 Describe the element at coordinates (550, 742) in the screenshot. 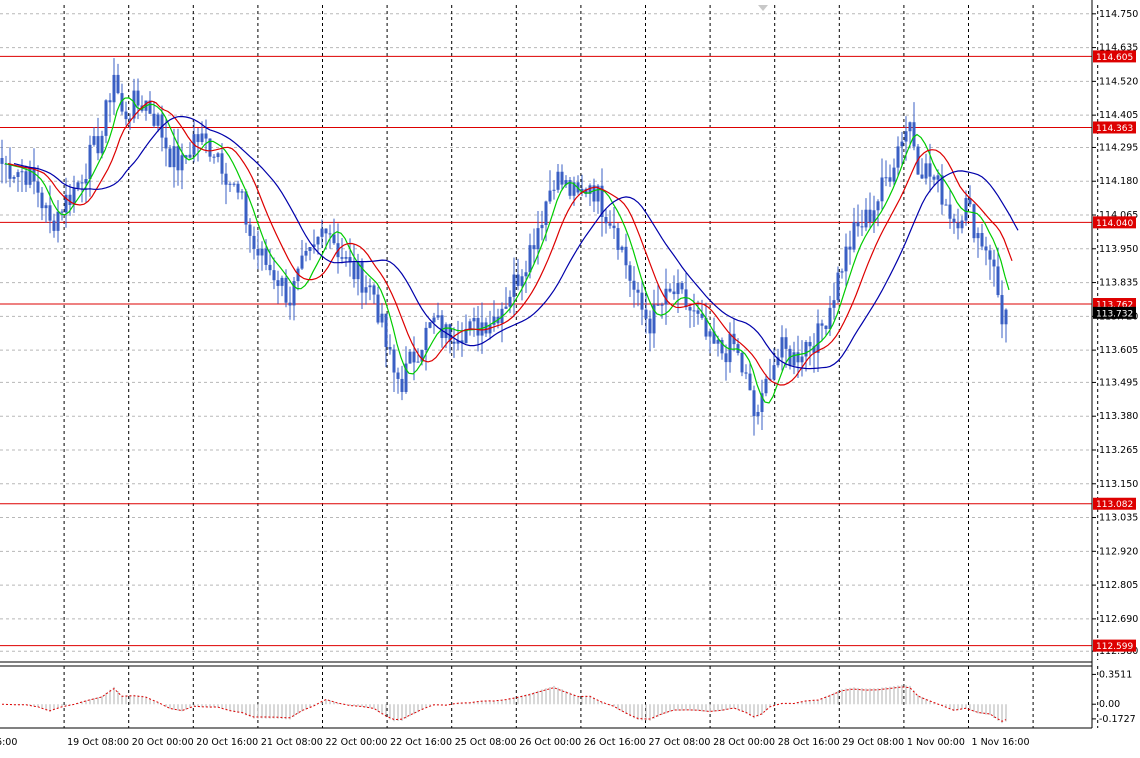

I see `x-tick-label: 26 Oct 00:00` at that location.